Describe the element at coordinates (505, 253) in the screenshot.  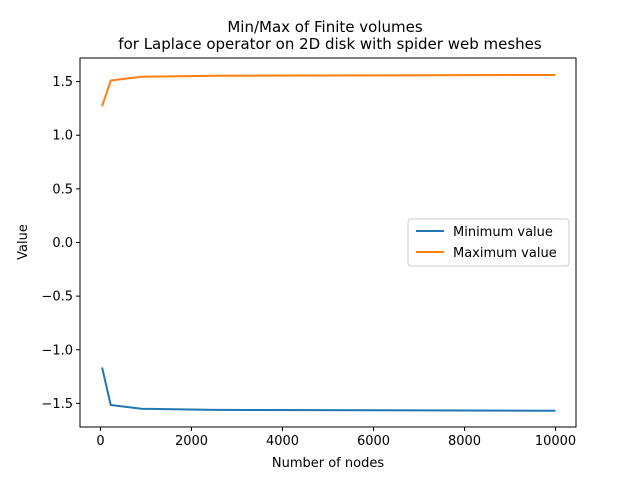
I see `legend-label-maximum: Maximum value` at that location.